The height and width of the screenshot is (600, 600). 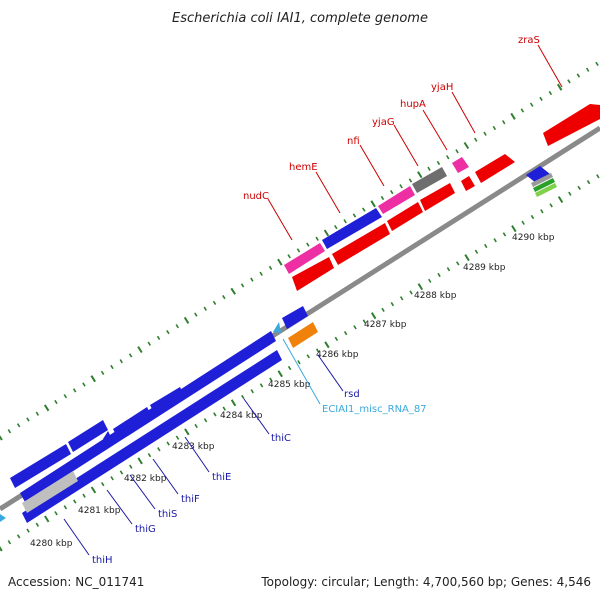 What do you see at coordinates (383, 122) in the screenshot?
I see `gene-label-yjaG: yjaG` at bounding box center [383, 122].